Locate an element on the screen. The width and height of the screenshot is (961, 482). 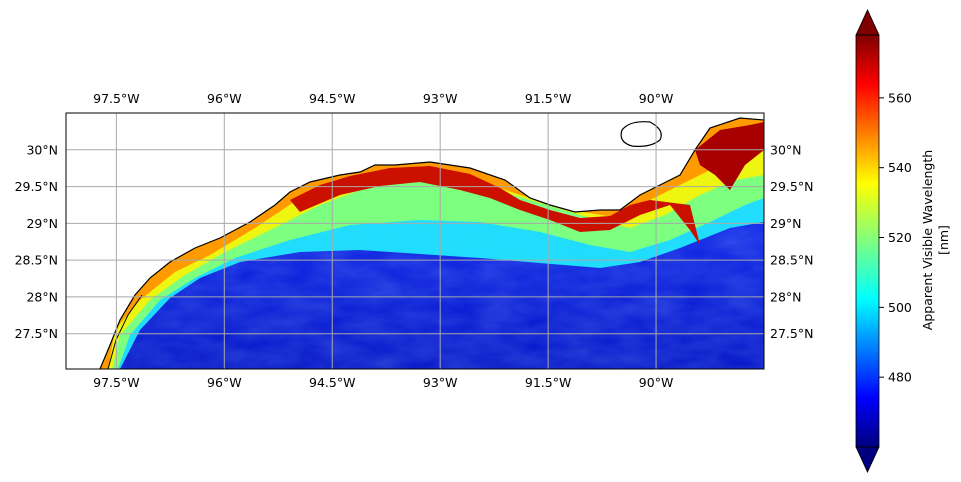
colorbar-frame is located at coordinates (867, 241).